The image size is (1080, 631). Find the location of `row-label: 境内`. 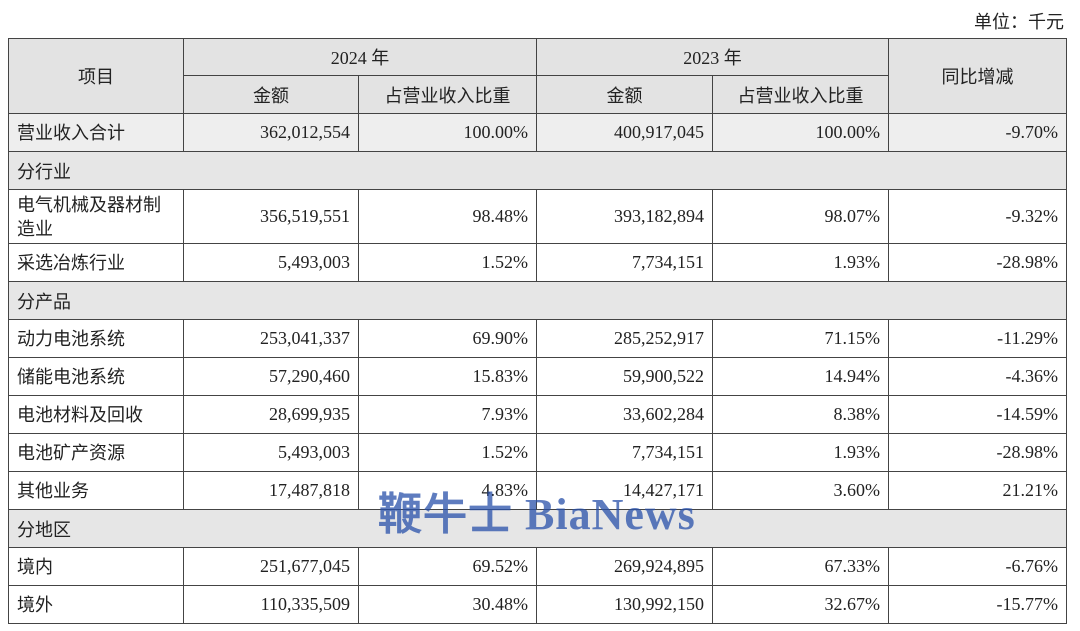

row-label: 境内 is located at coordinates (96, 566).